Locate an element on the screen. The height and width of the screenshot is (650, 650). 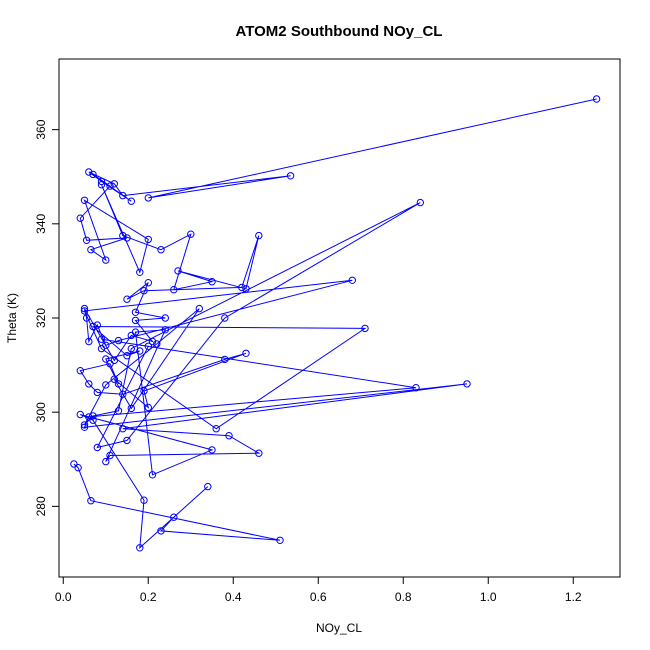
x-axis: 0.0 0.2 0.4 0.6 0.8 1.0 1.2 is located at coordinates (318, 590).